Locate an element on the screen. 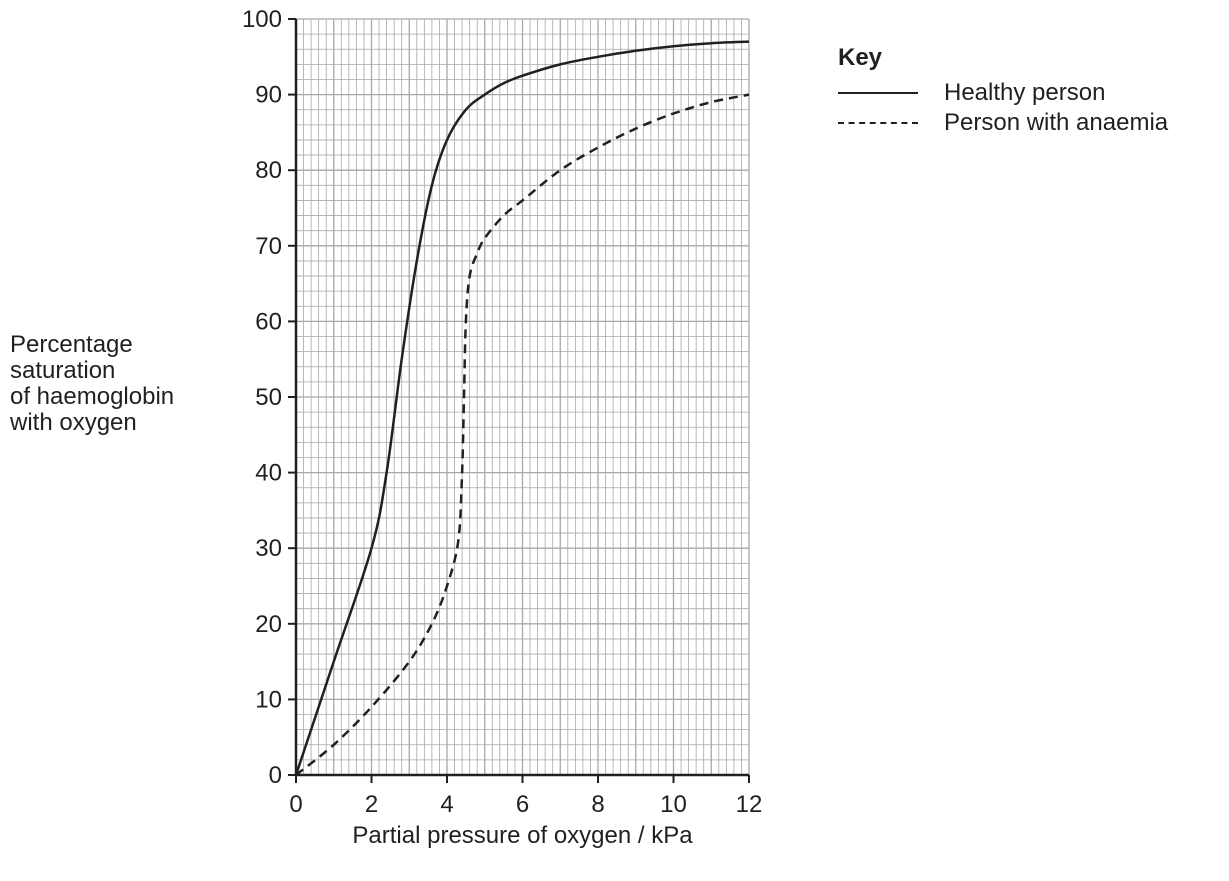  x-tick-label: 4 is located at coordinates (446, 804).